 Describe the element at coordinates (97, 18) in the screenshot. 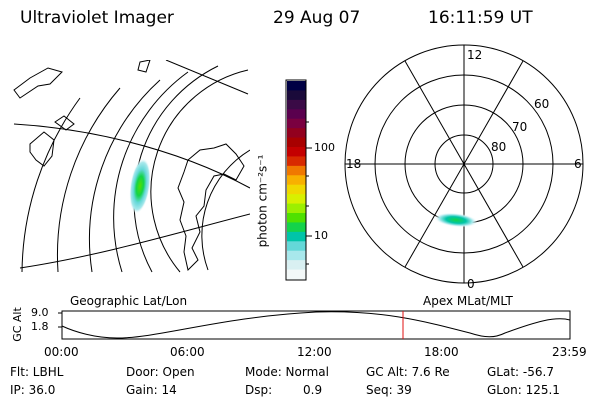

I see `instrument-title: Ultraviolet Imager` at that location.